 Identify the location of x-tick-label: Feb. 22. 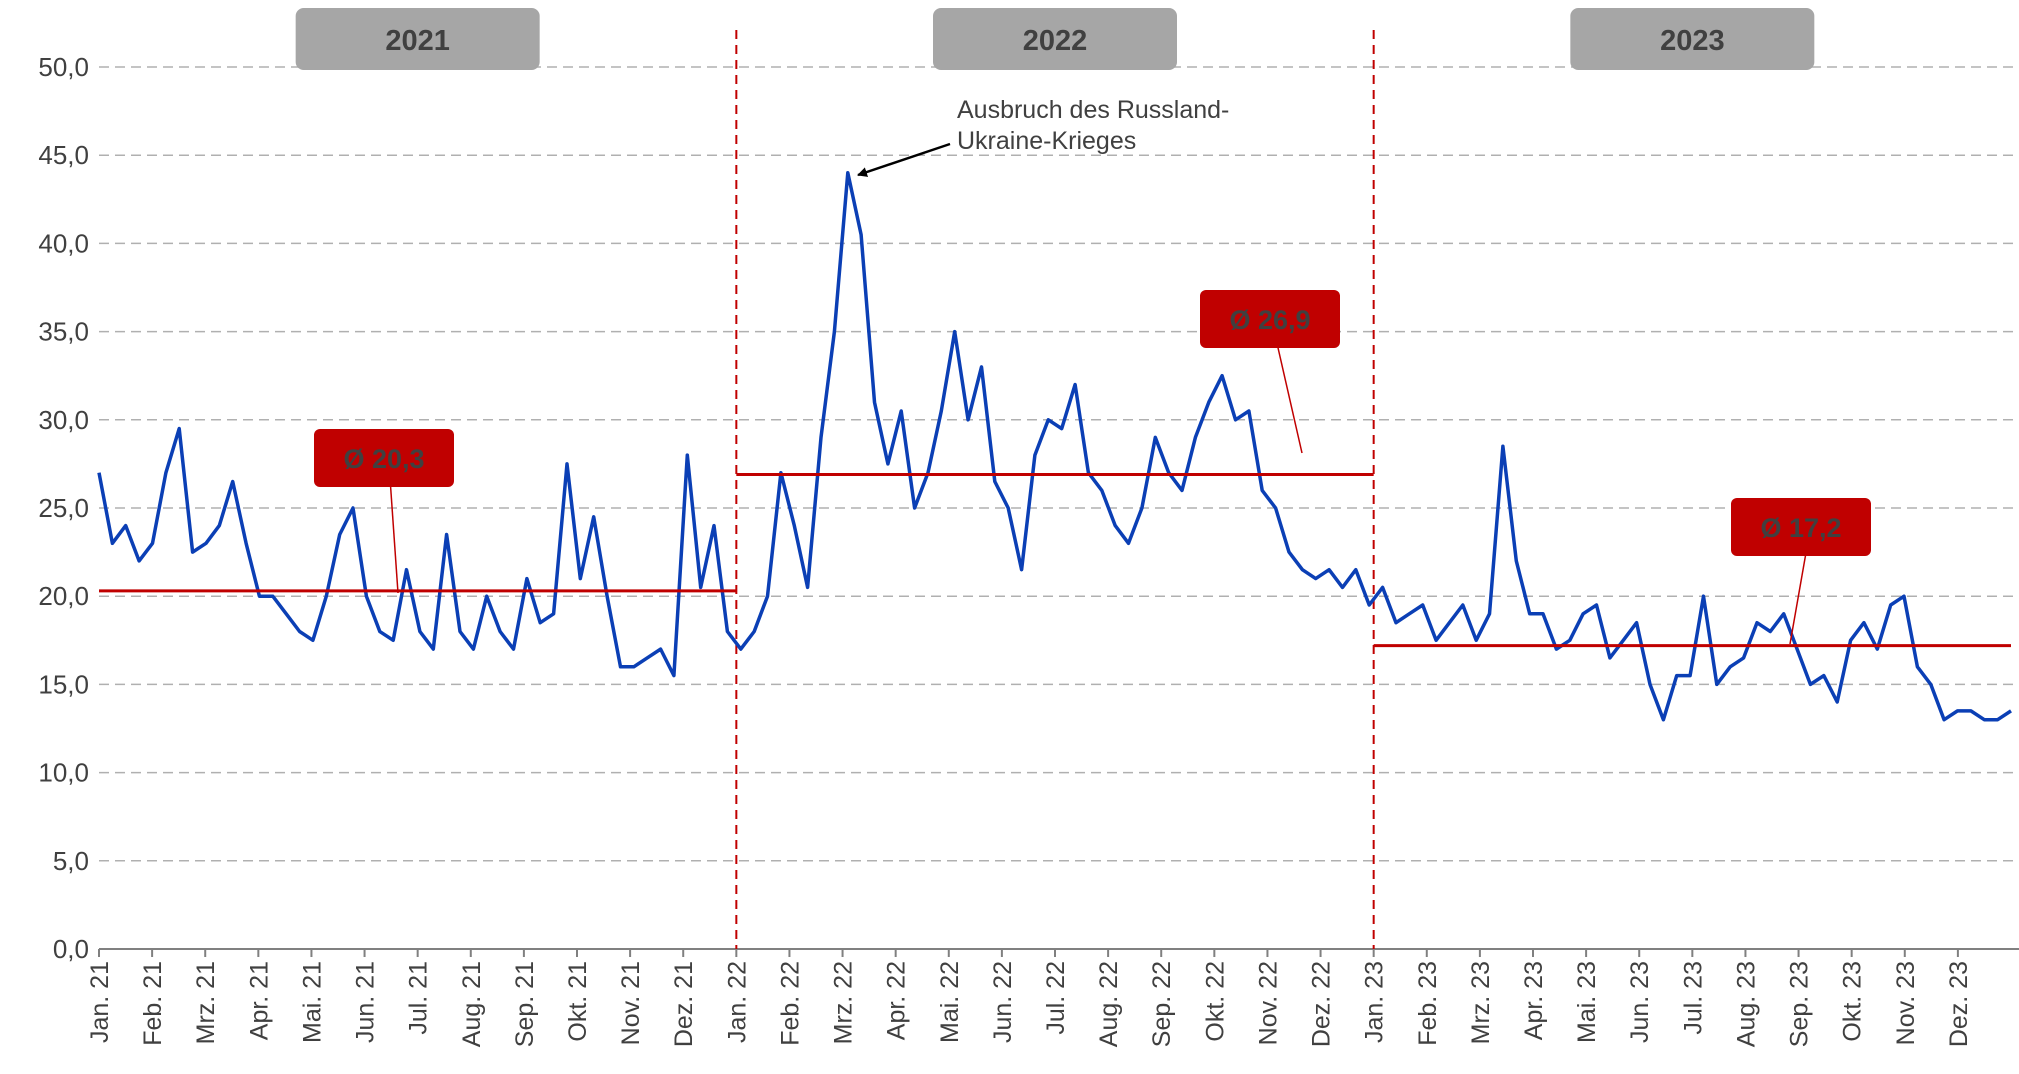
(790, 1003).